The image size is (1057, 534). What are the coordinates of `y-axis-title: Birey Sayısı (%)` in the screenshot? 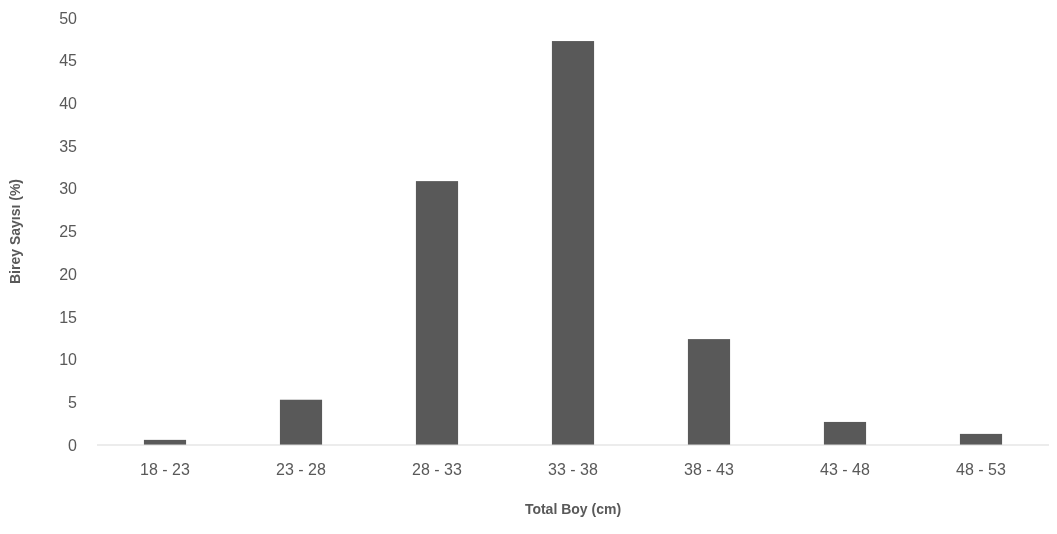 It's located at (15, 231).